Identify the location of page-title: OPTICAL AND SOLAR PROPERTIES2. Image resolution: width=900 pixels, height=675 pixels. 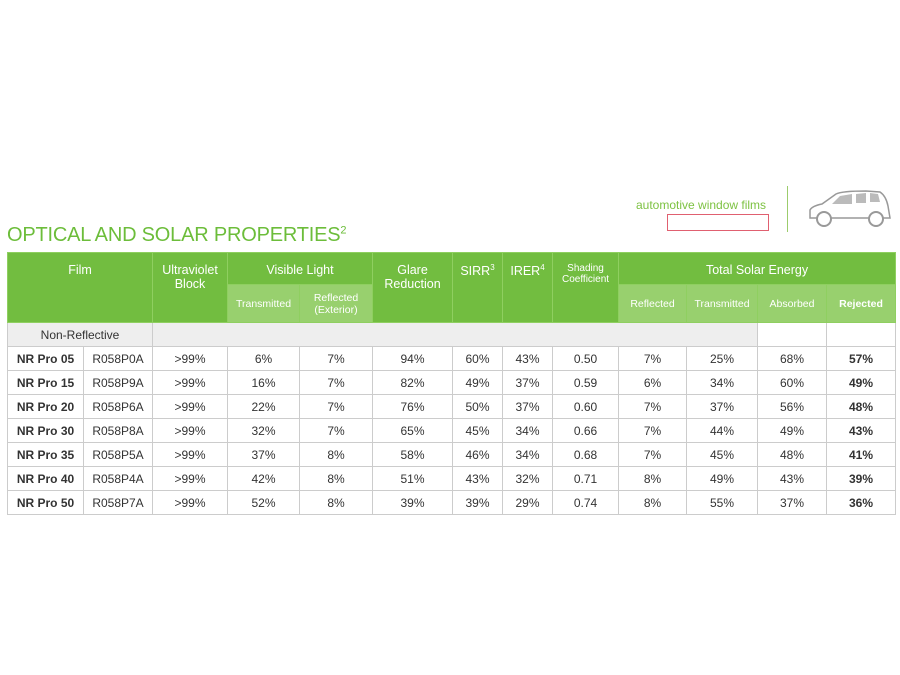
(177, 235).